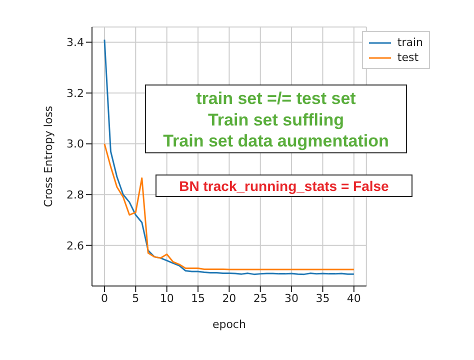  I want to click on y-tick-label: 3.0, so click(75, 144).